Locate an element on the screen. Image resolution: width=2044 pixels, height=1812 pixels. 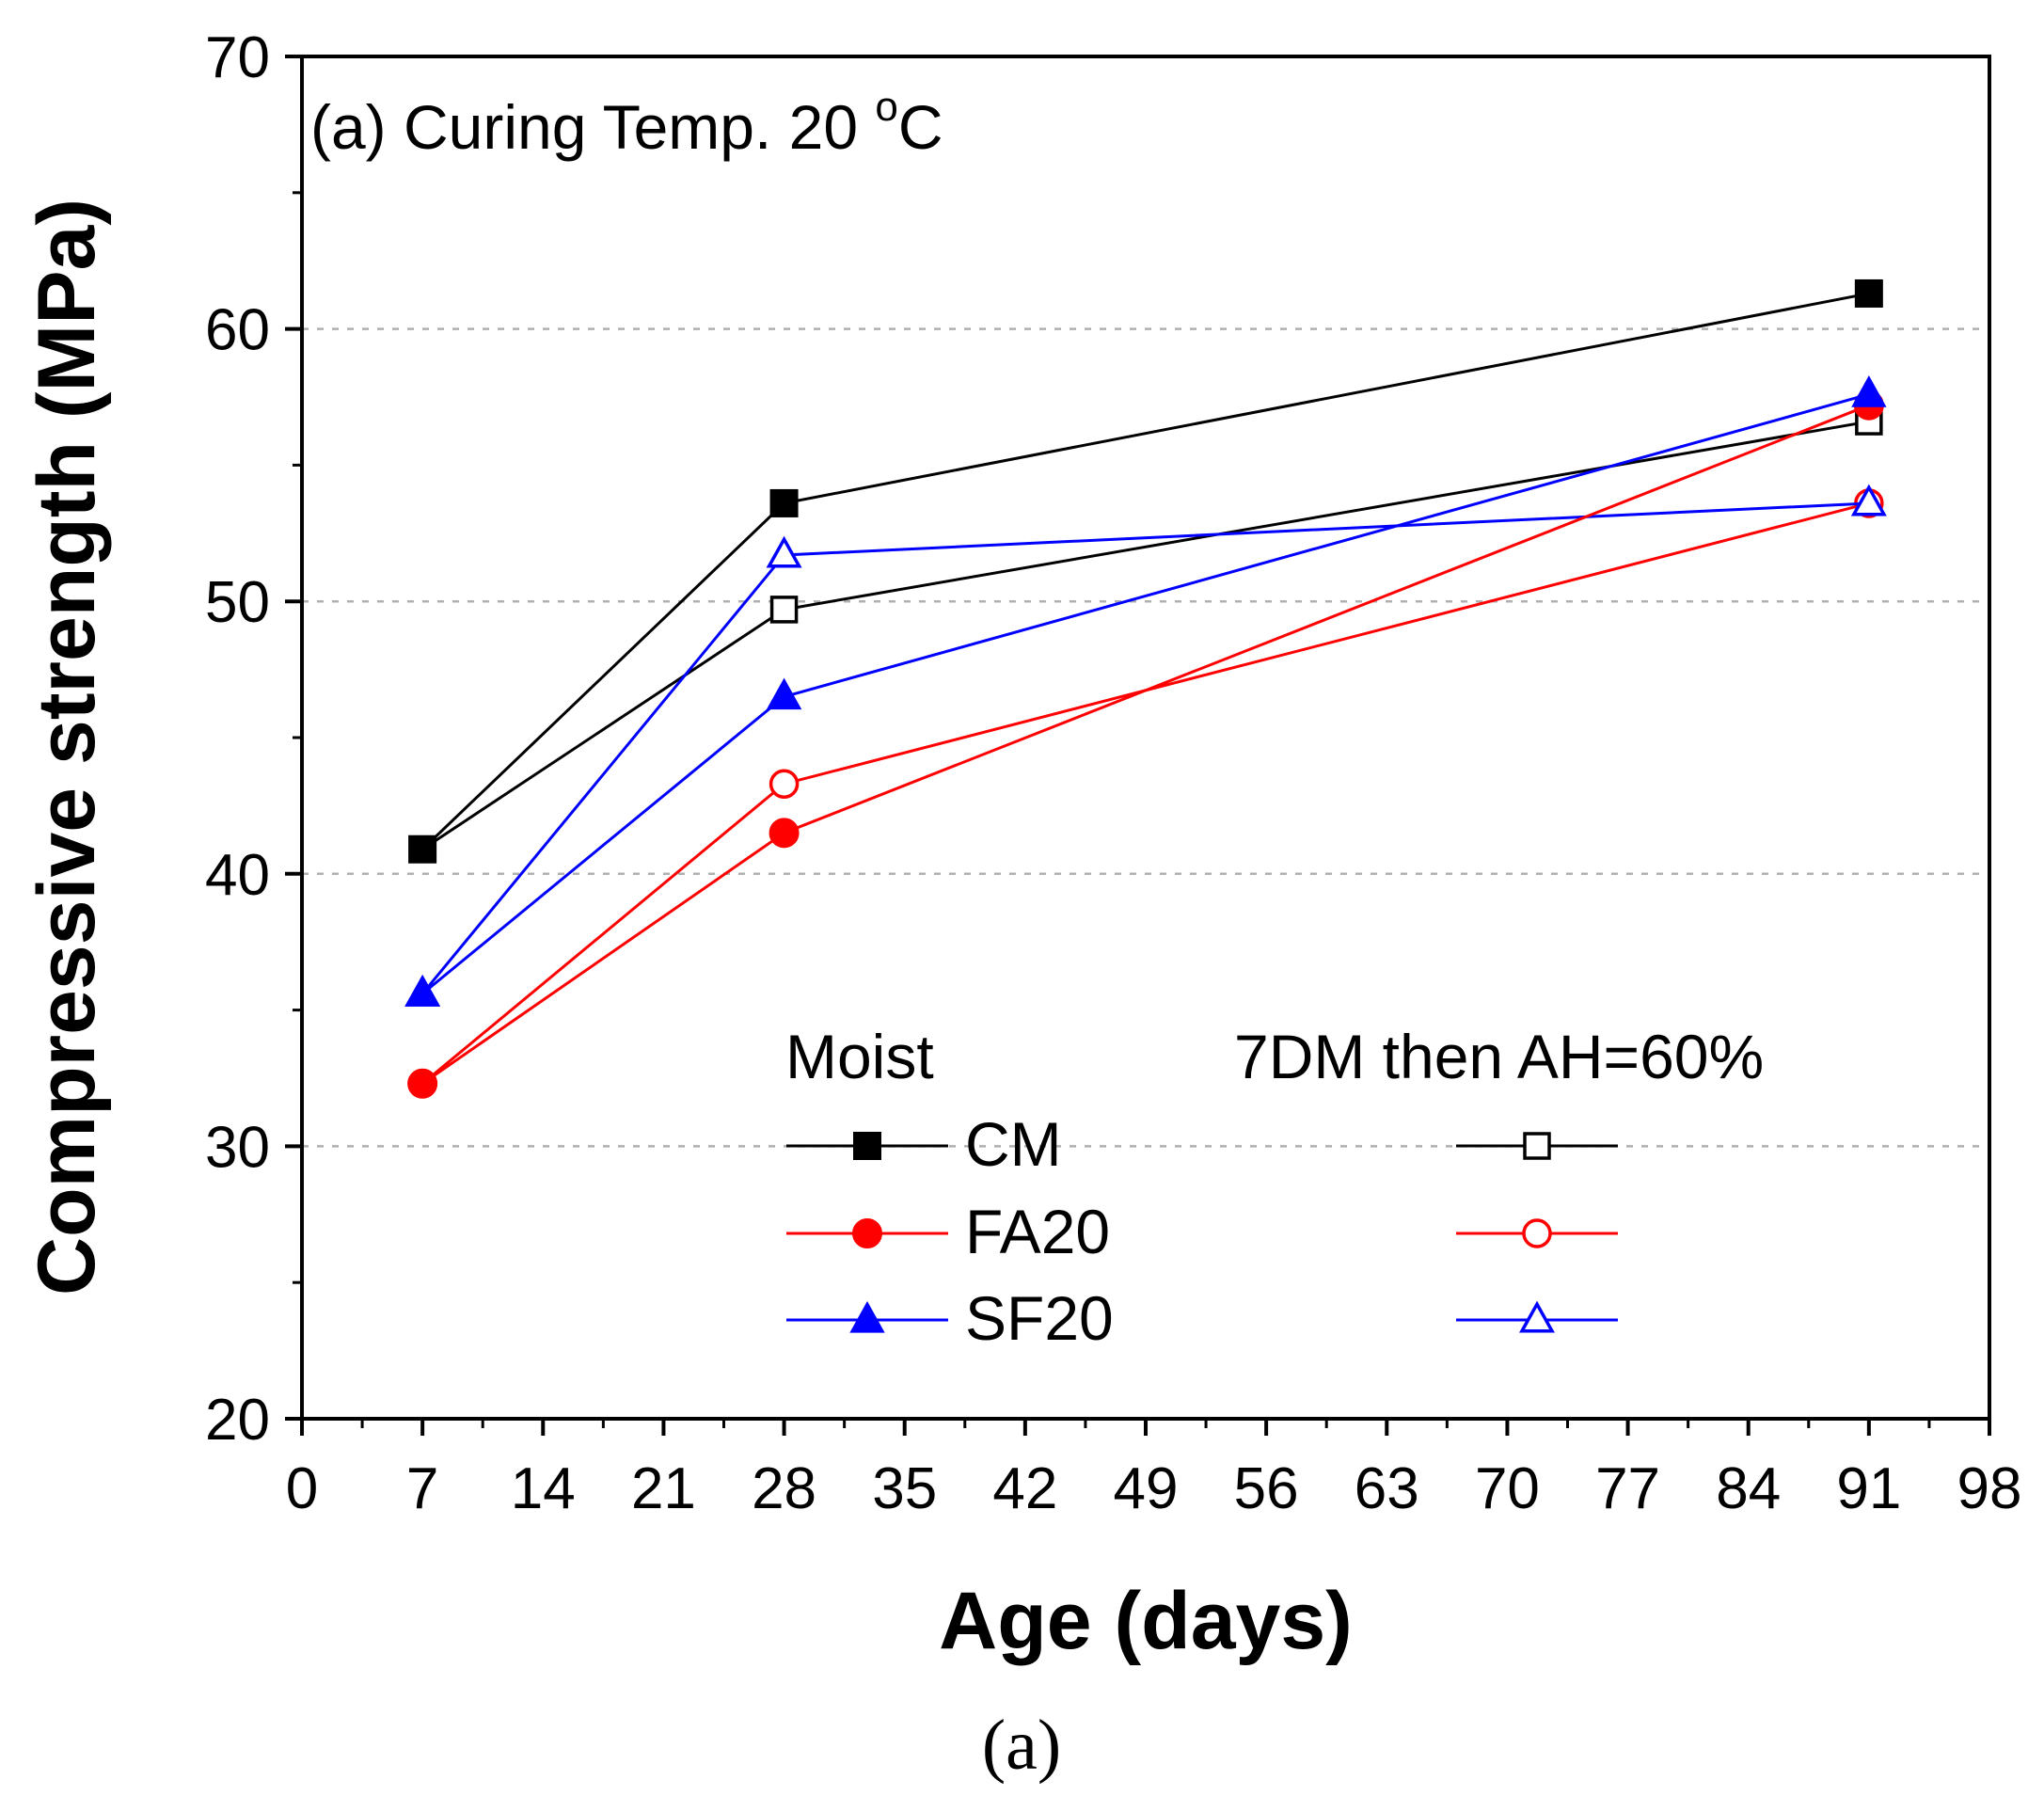
x-tick-label: 77 is located at coordinates (1627, 1488).